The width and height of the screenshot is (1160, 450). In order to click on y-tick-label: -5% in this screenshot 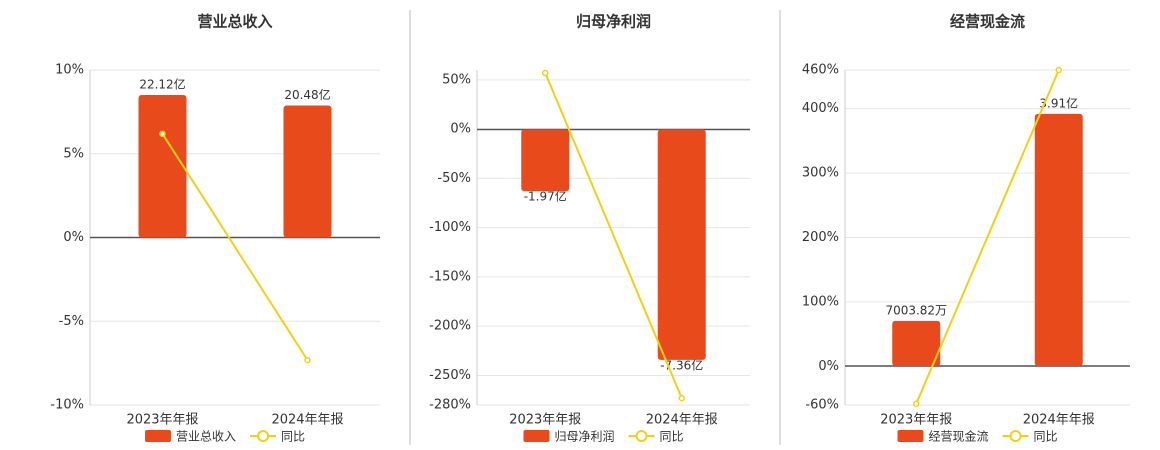, I will do `click(71, 321)`.